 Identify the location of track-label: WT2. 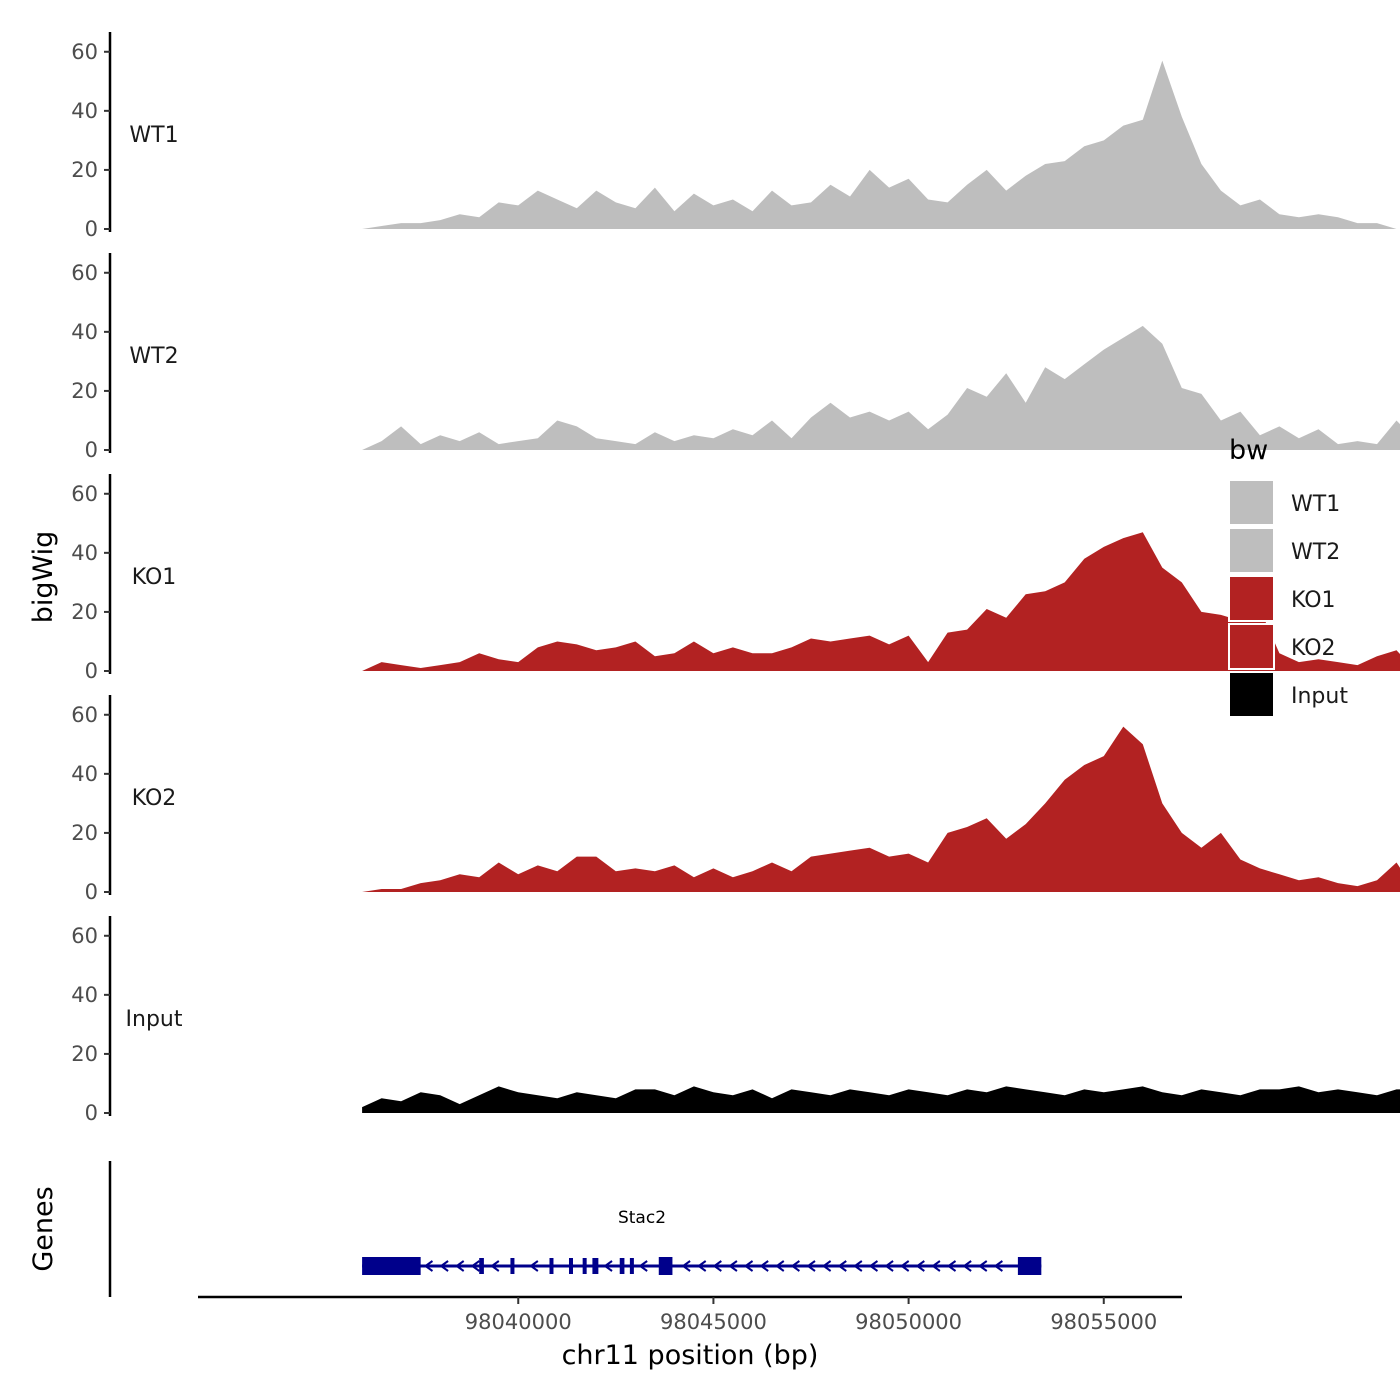
(153, 356).